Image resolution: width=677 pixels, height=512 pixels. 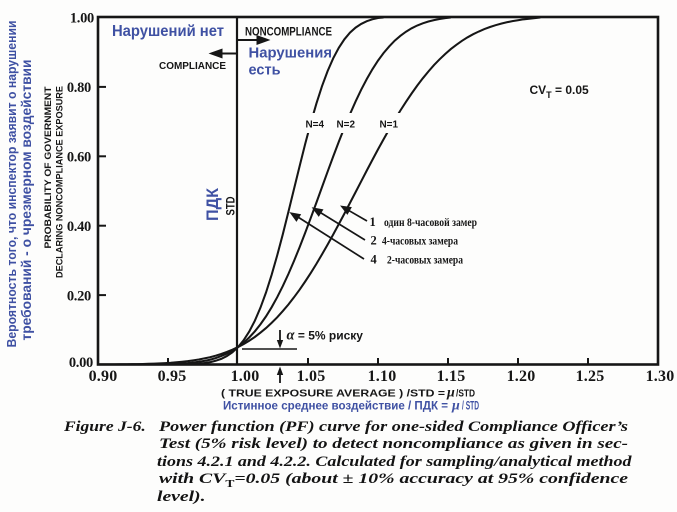 I want to click on svg-text: 0.80, so click(x=79, y=88).